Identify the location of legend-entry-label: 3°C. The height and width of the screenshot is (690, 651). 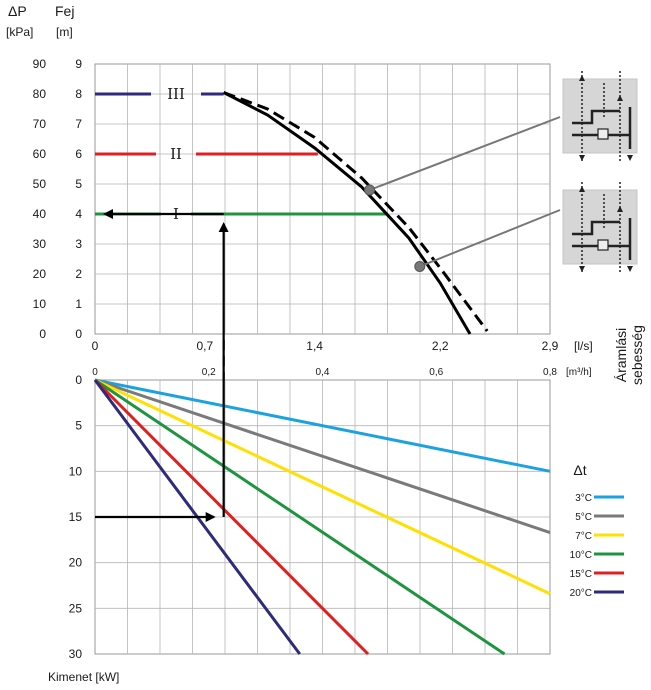
(583, 498).